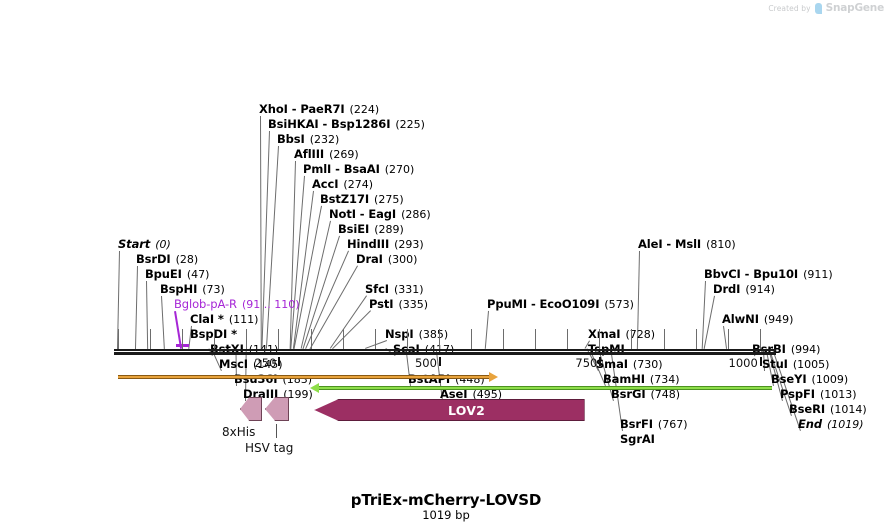 This screenshot has height=530, width=892. I want to click on ruler-tick-label: 750, so click(586, 363).